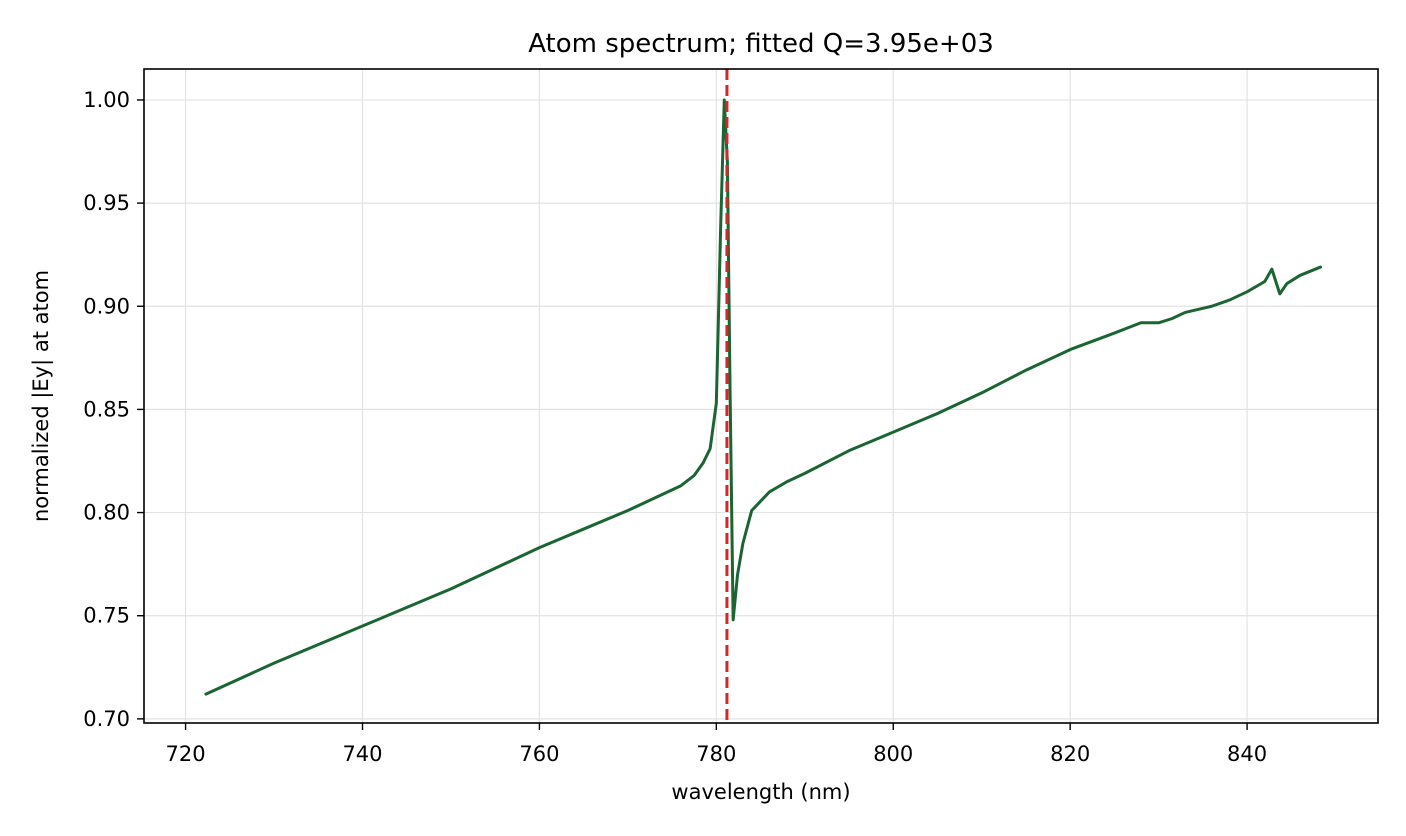 The image size is (1406, 836). Describe the element at coordinates (106, 616) in the screenshot. I see `y-tick-label: 0.75` at that location.